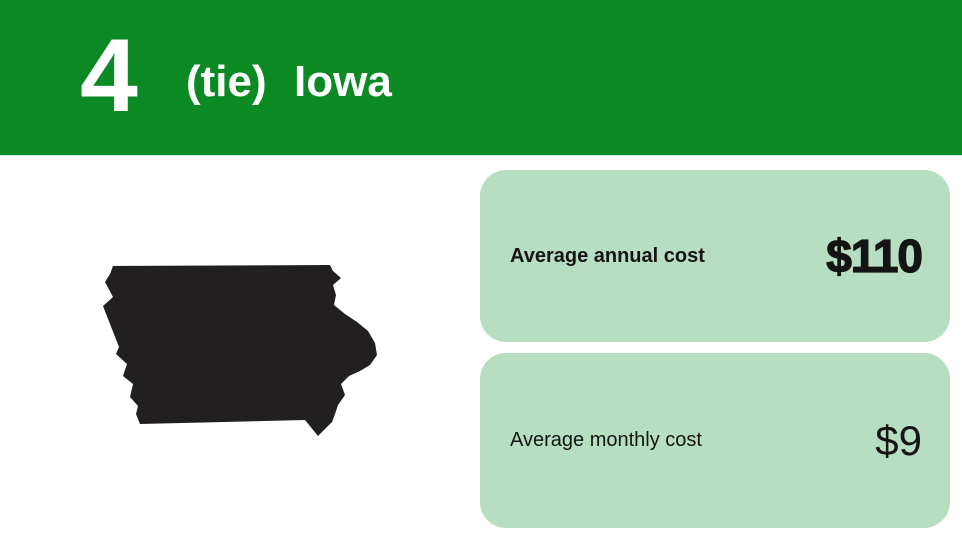  Describe the element at coordinates (898, 440) in the screenshot. I see `monthly-cost-value: $9` at that location.